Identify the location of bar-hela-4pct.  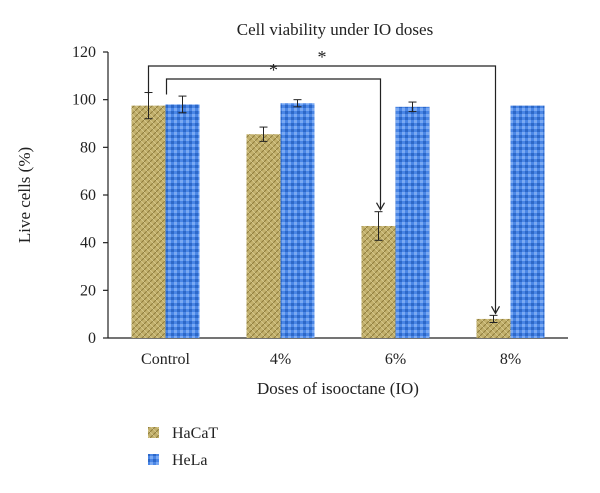
(297, 220).